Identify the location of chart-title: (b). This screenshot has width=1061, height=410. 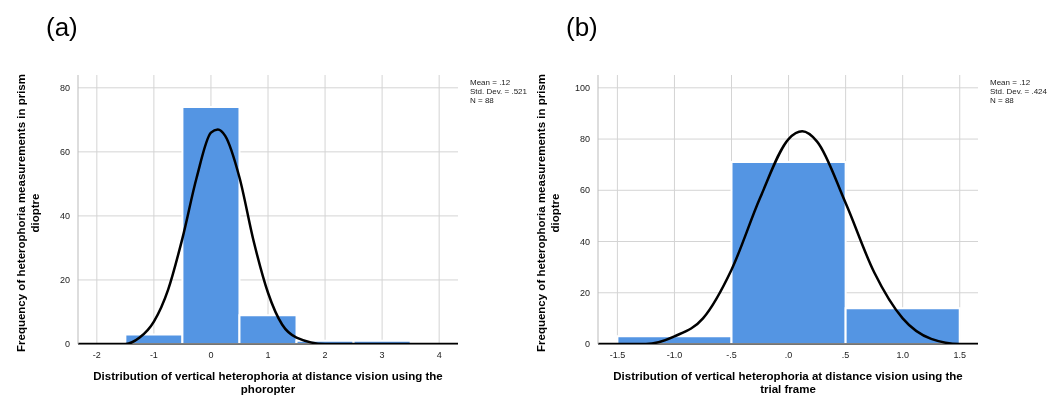
(582, 27).